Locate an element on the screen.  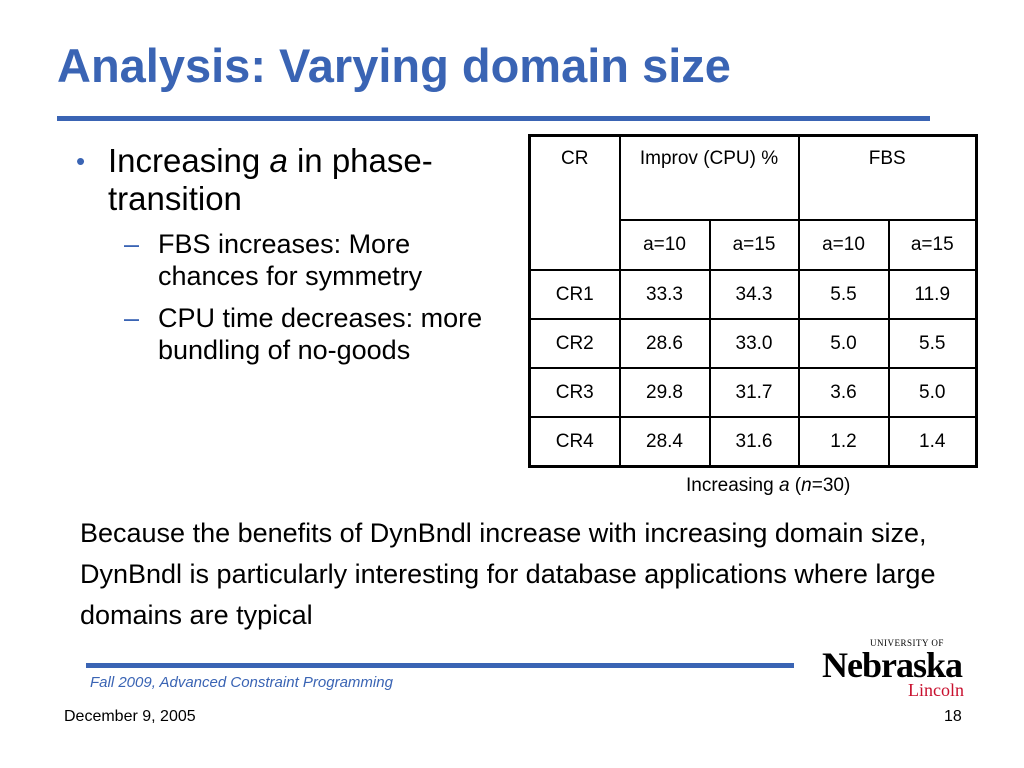
title-divider is located at coordinates (493, 118).